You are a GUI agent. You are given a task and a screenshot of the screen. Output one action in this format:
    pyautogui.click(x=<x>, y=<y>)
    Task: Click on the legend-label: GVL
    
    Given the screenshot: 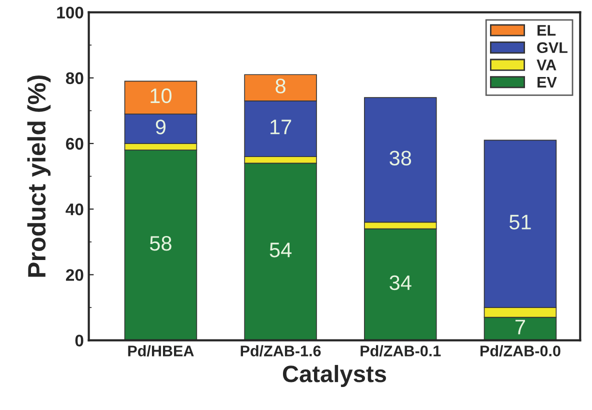 What is the action you would take?
    pyautogui.click(x=552, y=48)
    